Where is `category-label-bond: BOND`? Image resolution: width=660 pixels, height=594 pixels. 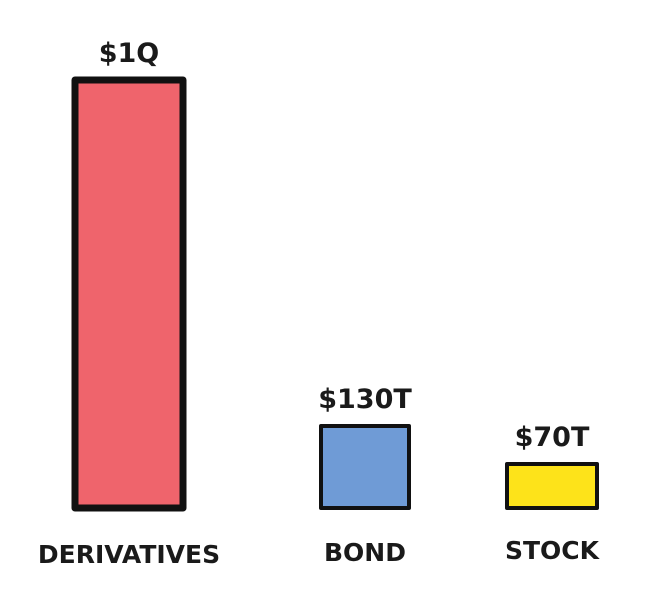 category-label-bond: BOND is located at coordinates (365, 552).